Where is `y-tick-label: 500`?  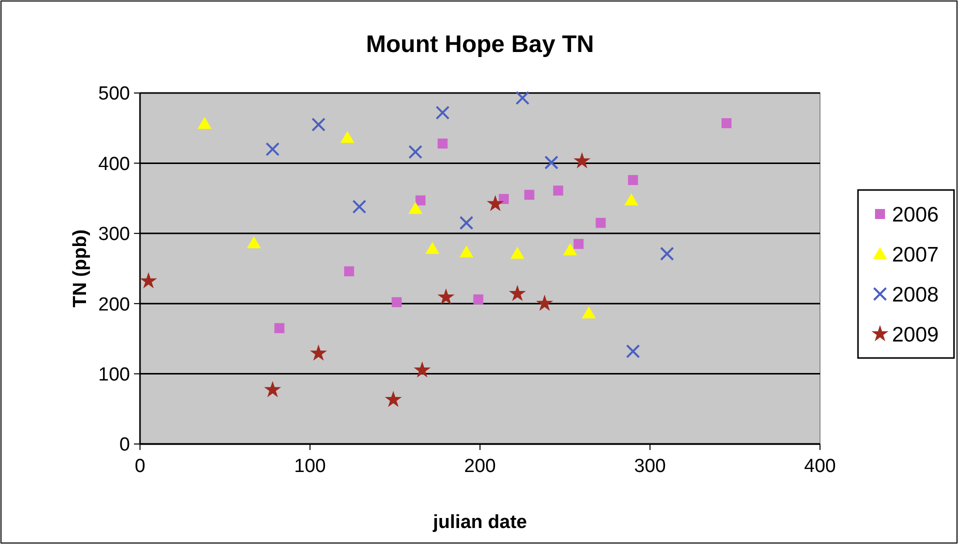
y-tick-label: 500 is located at coordinates (114, 94).